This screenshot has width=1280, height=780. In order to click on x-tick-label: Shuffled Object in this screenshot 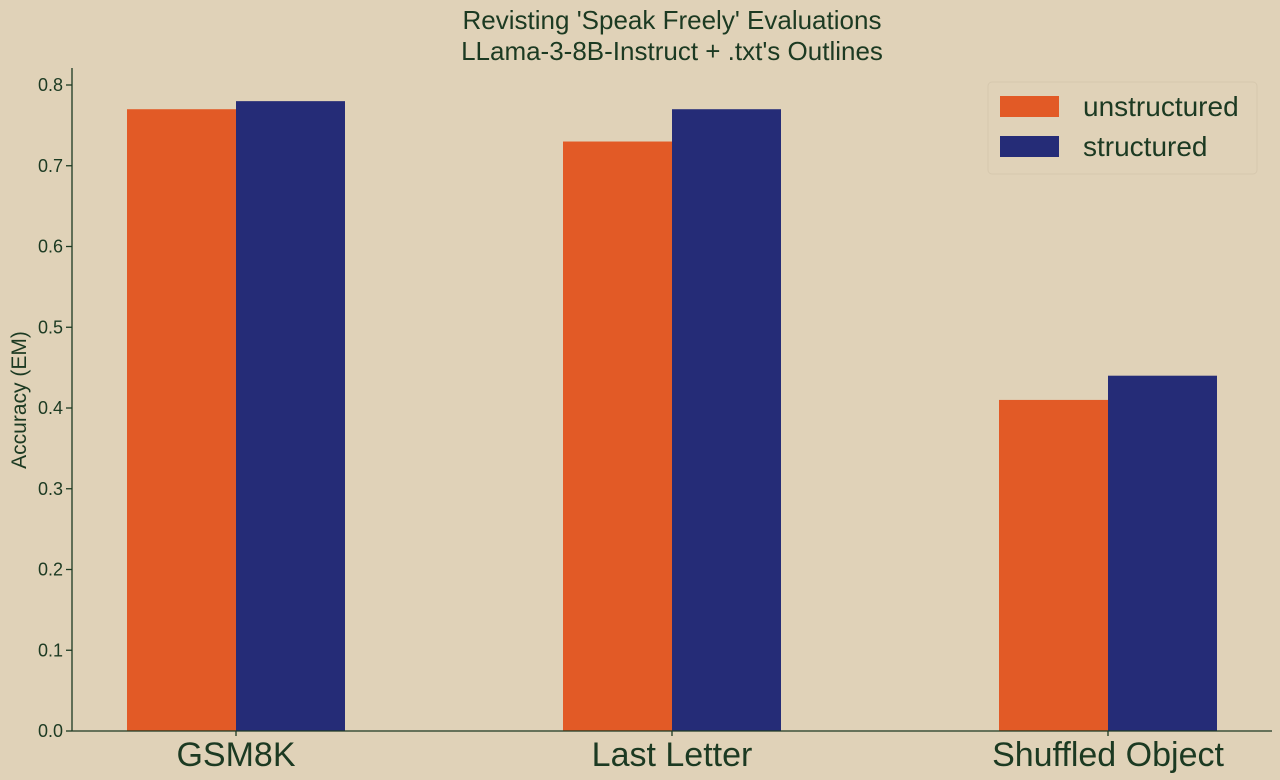, I will do `click(1108, 755)`.